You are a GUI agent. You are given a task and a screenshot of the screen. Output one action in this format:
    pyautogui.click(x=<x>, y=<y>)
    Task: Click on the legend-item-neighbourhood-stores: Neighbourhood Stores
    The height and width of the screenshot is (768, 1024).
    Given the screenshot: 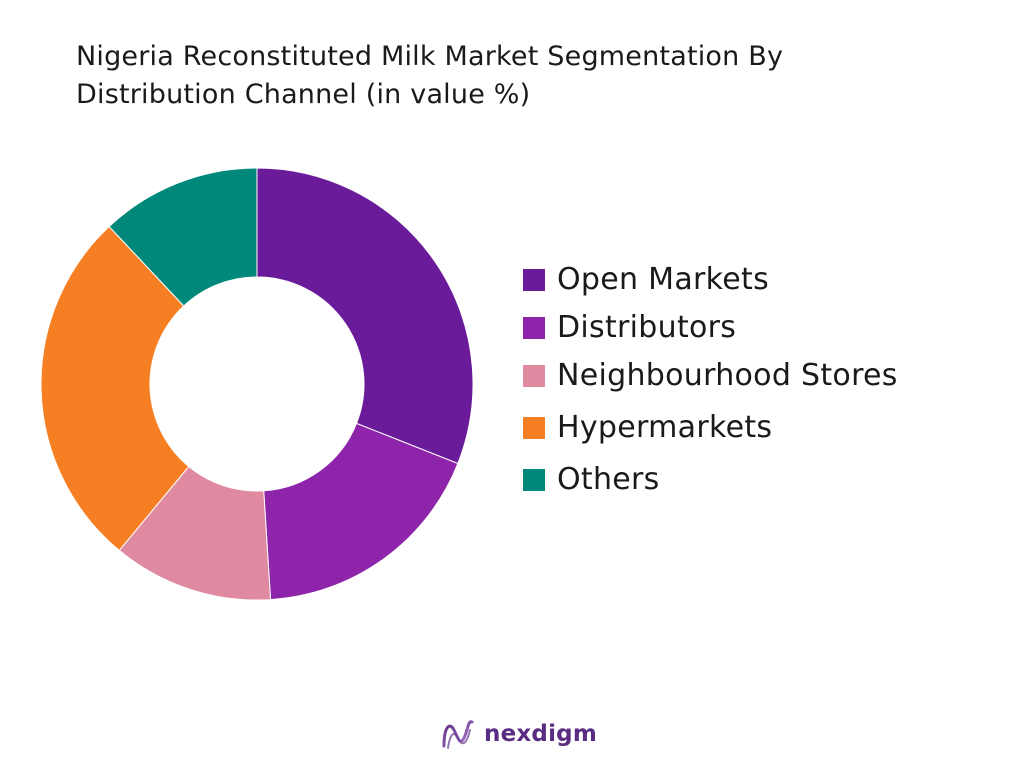 What is the action you would take?
    pyautogui.click(x=710, y=375)
    